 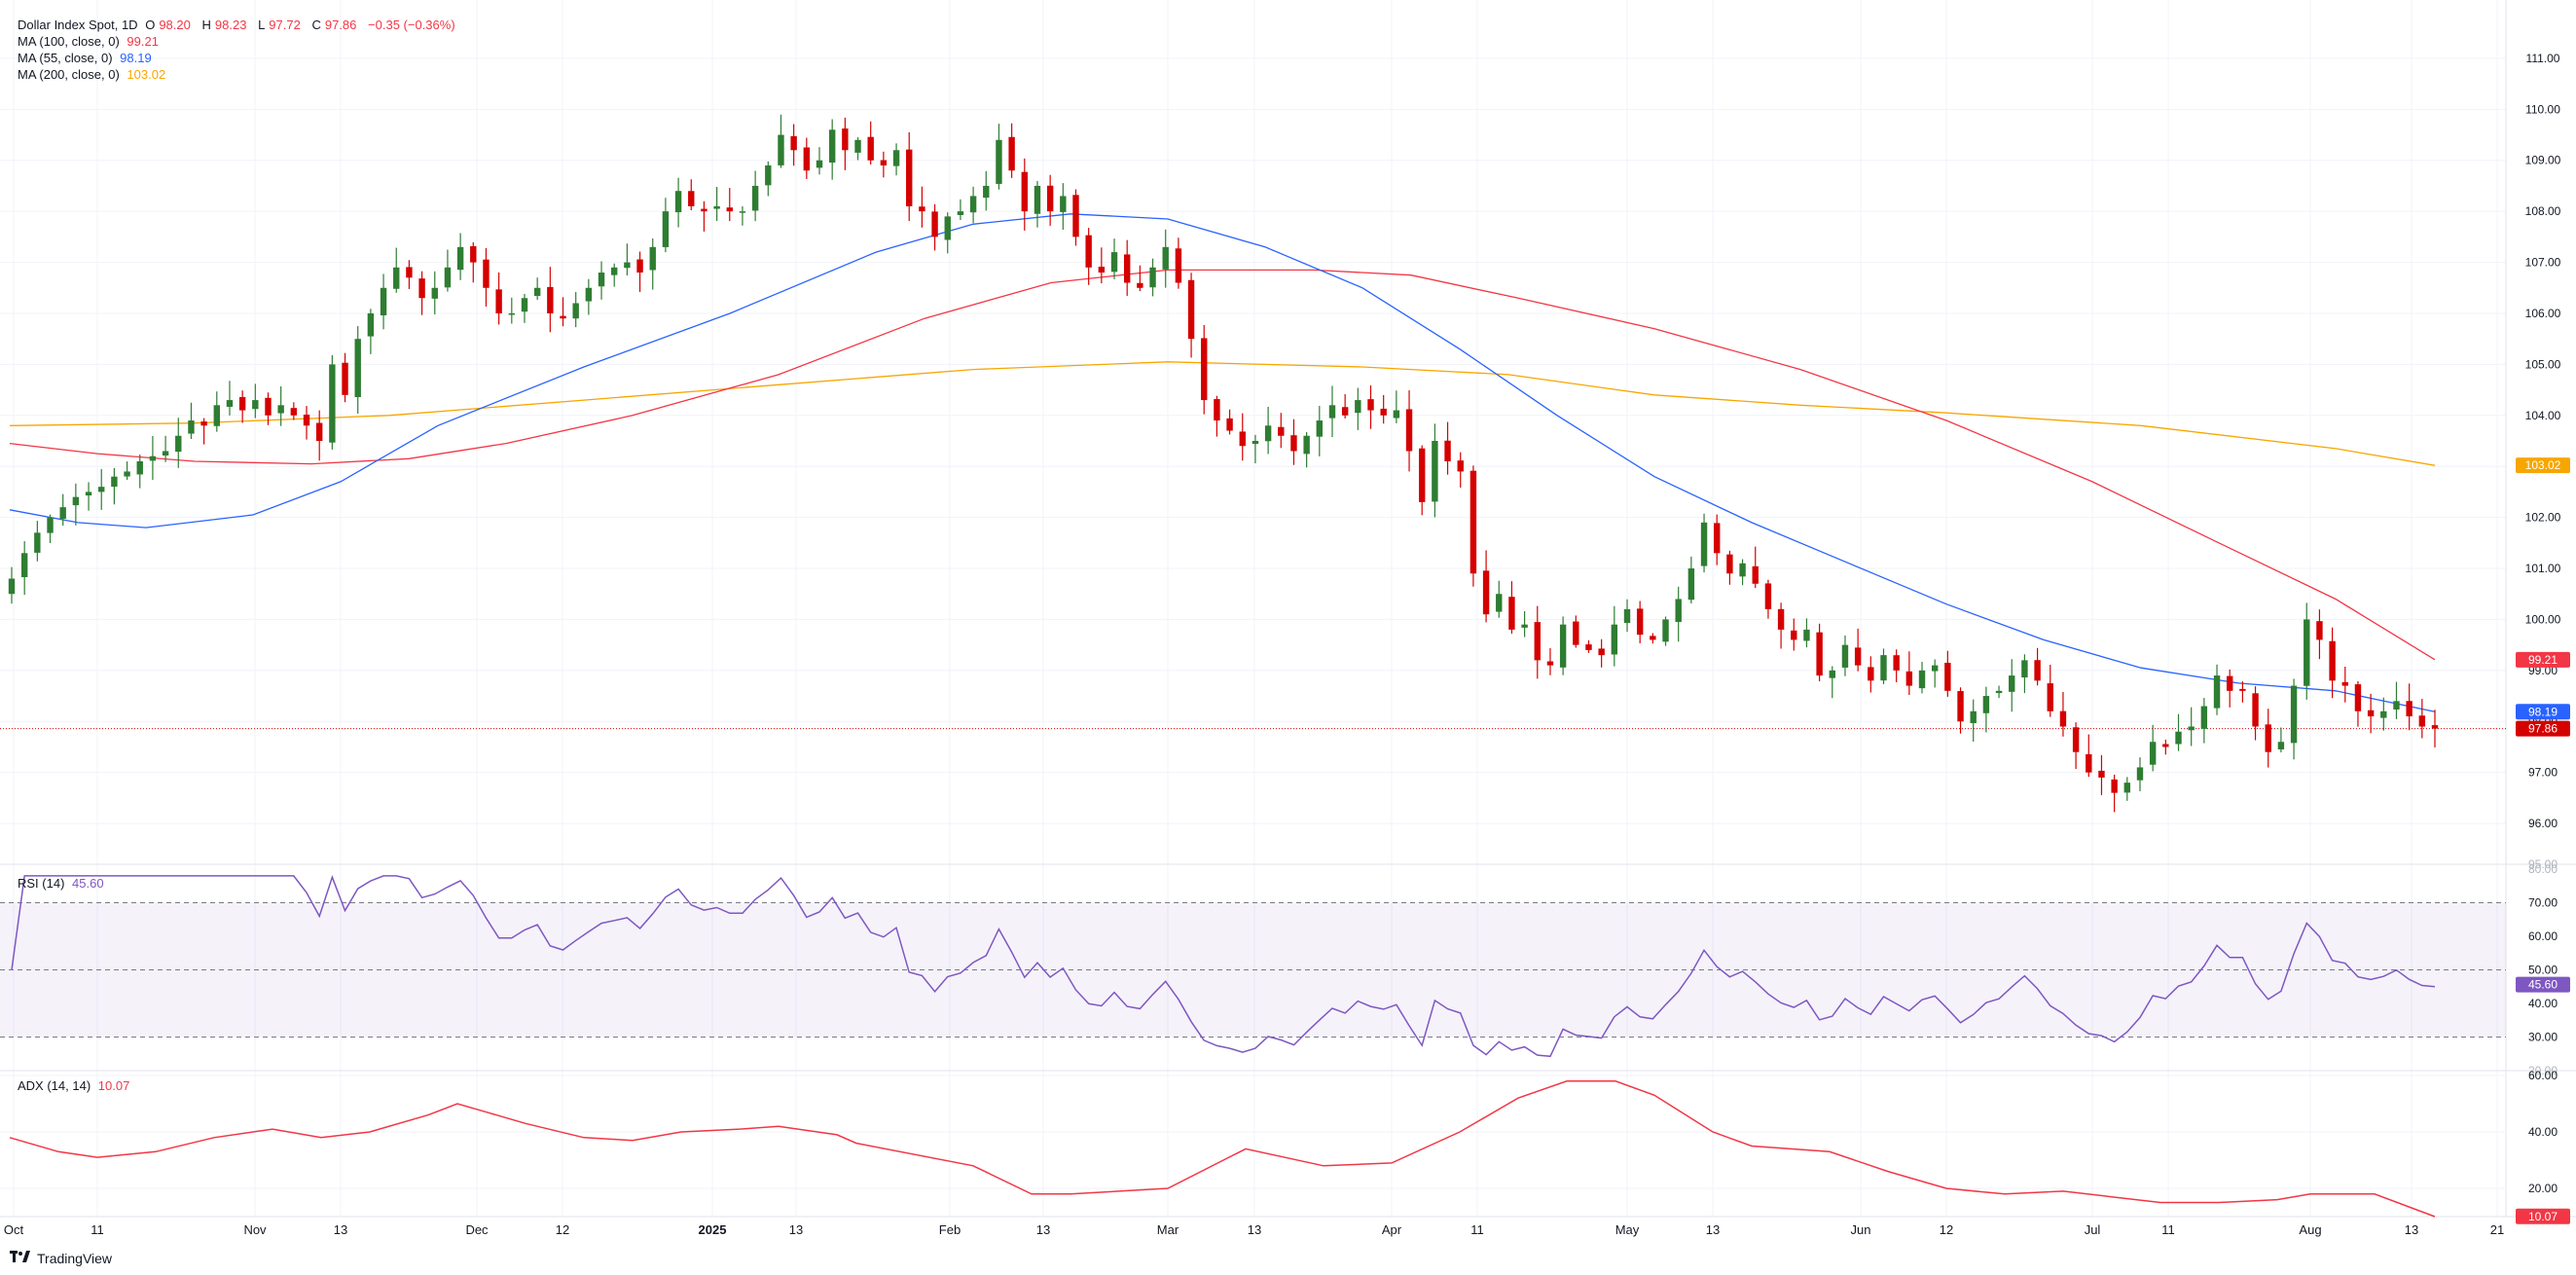 I want to click on high-label: H 98.23, so click(x=224, y=25).